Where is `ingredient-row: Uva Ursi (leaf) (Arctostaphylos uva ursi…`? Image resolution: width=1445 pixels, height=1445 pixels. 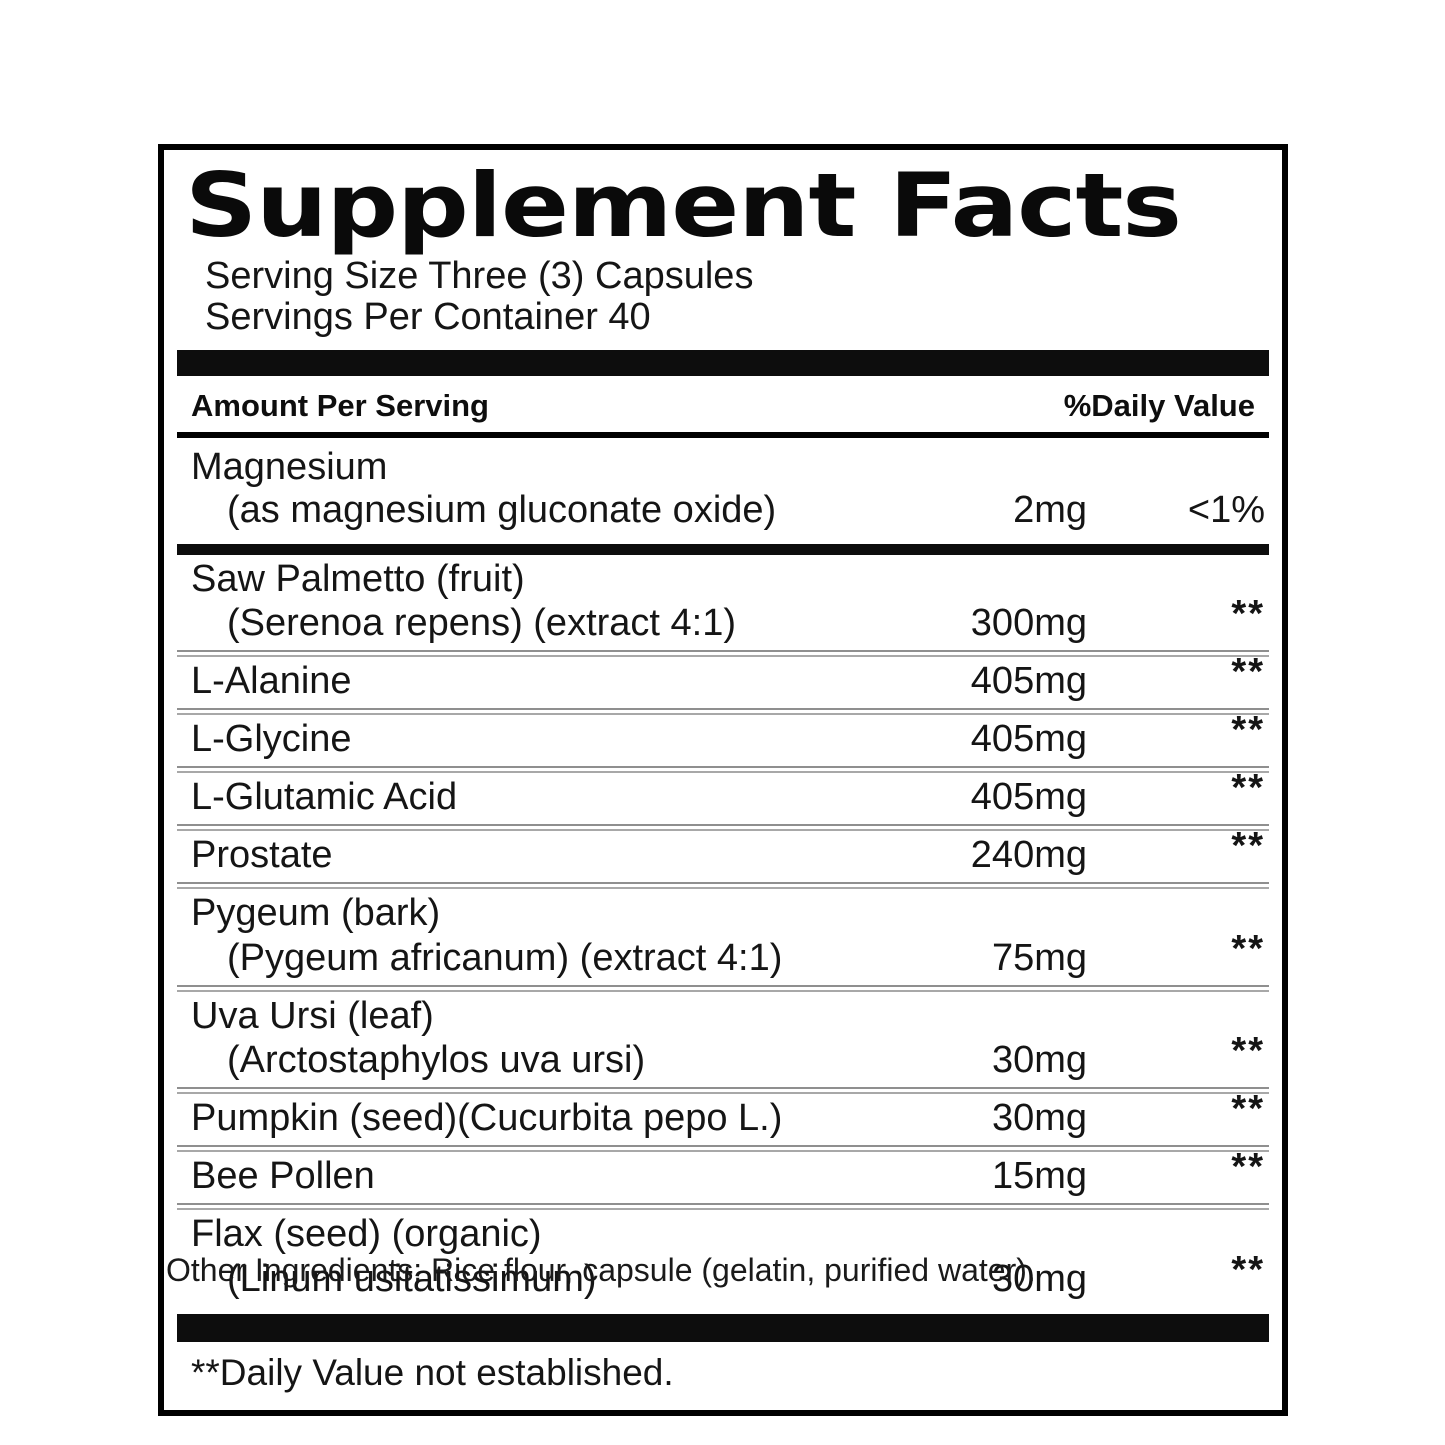 ingredient-row: Uva Ursi (leaf) (Arctostaphylos uva ursi… is located at coordinates (723, 1040).